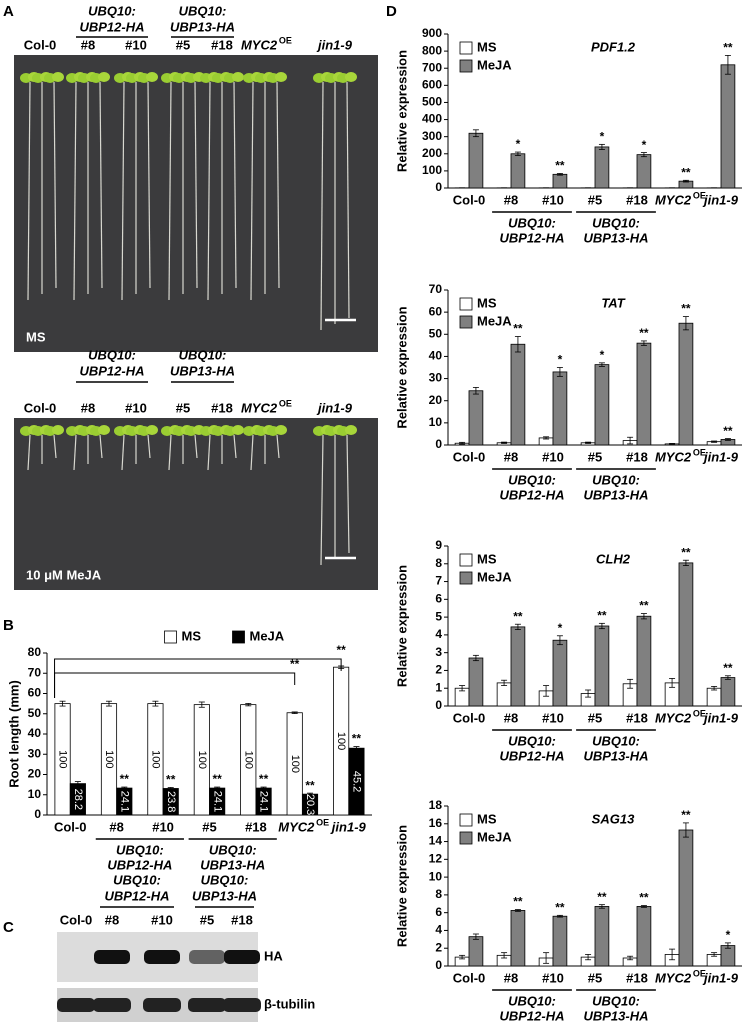 The width and height of the screenshot is (756, 1028). What do you see at coordinates (436, 805) in the screenshot?
I see `y-tick-label: 18` at bounding box center [436, 805].